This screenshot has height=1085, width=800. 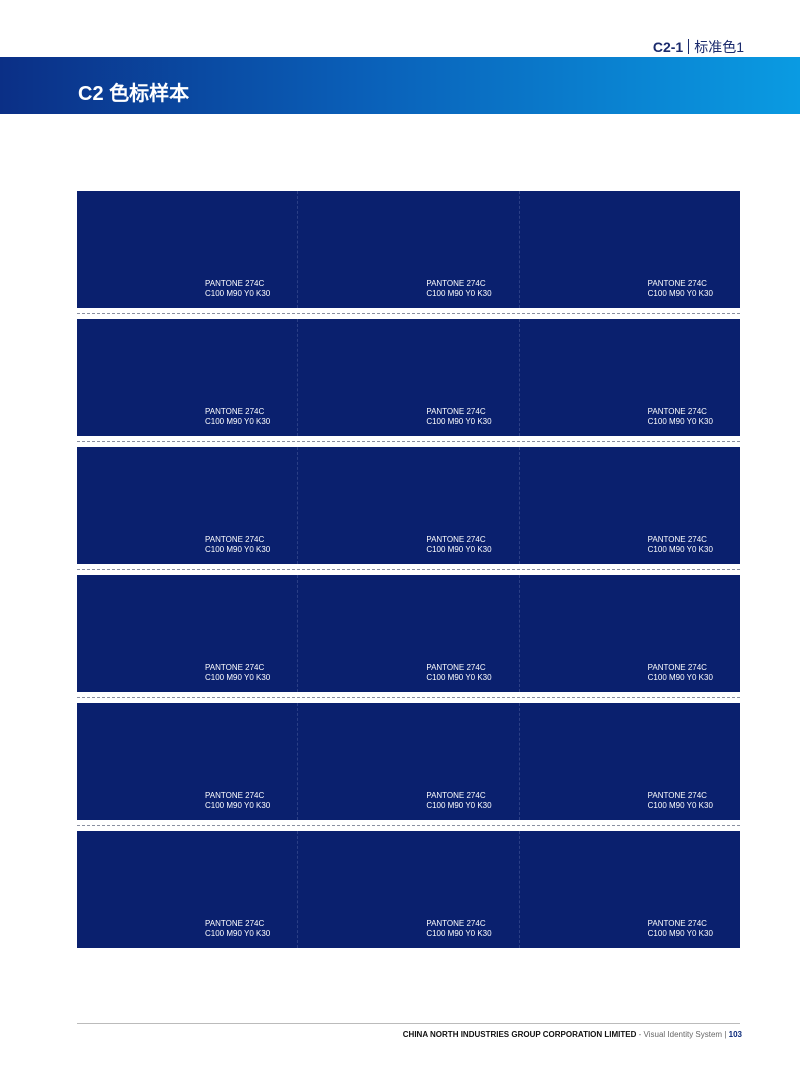 I want to click on title-band, so click(x=400, y=85).